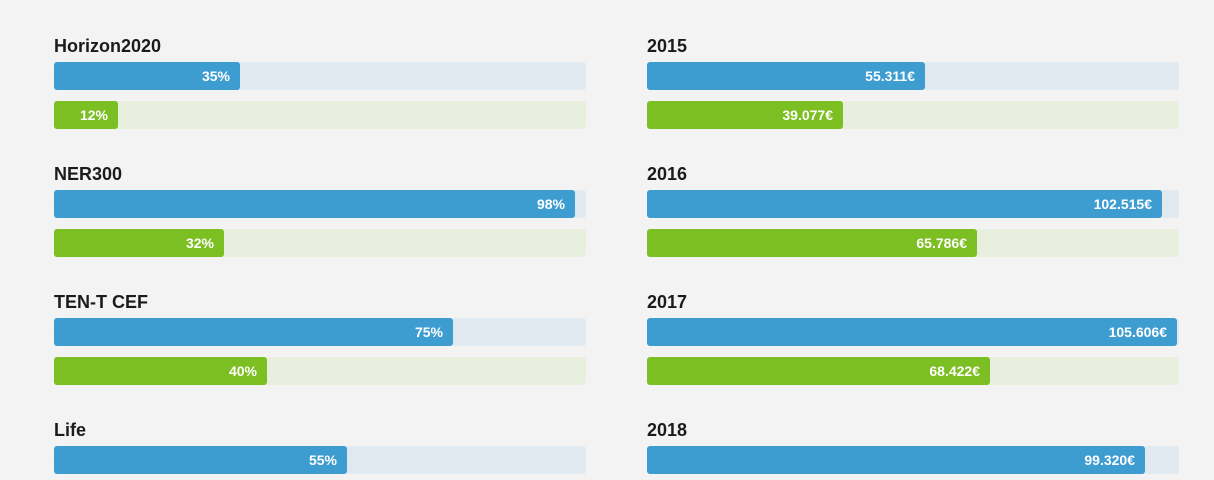  What do you see at coordinates (139, 243) in the screenshot?
I see `bar-green: 32%` at bounding box center [139, 243].